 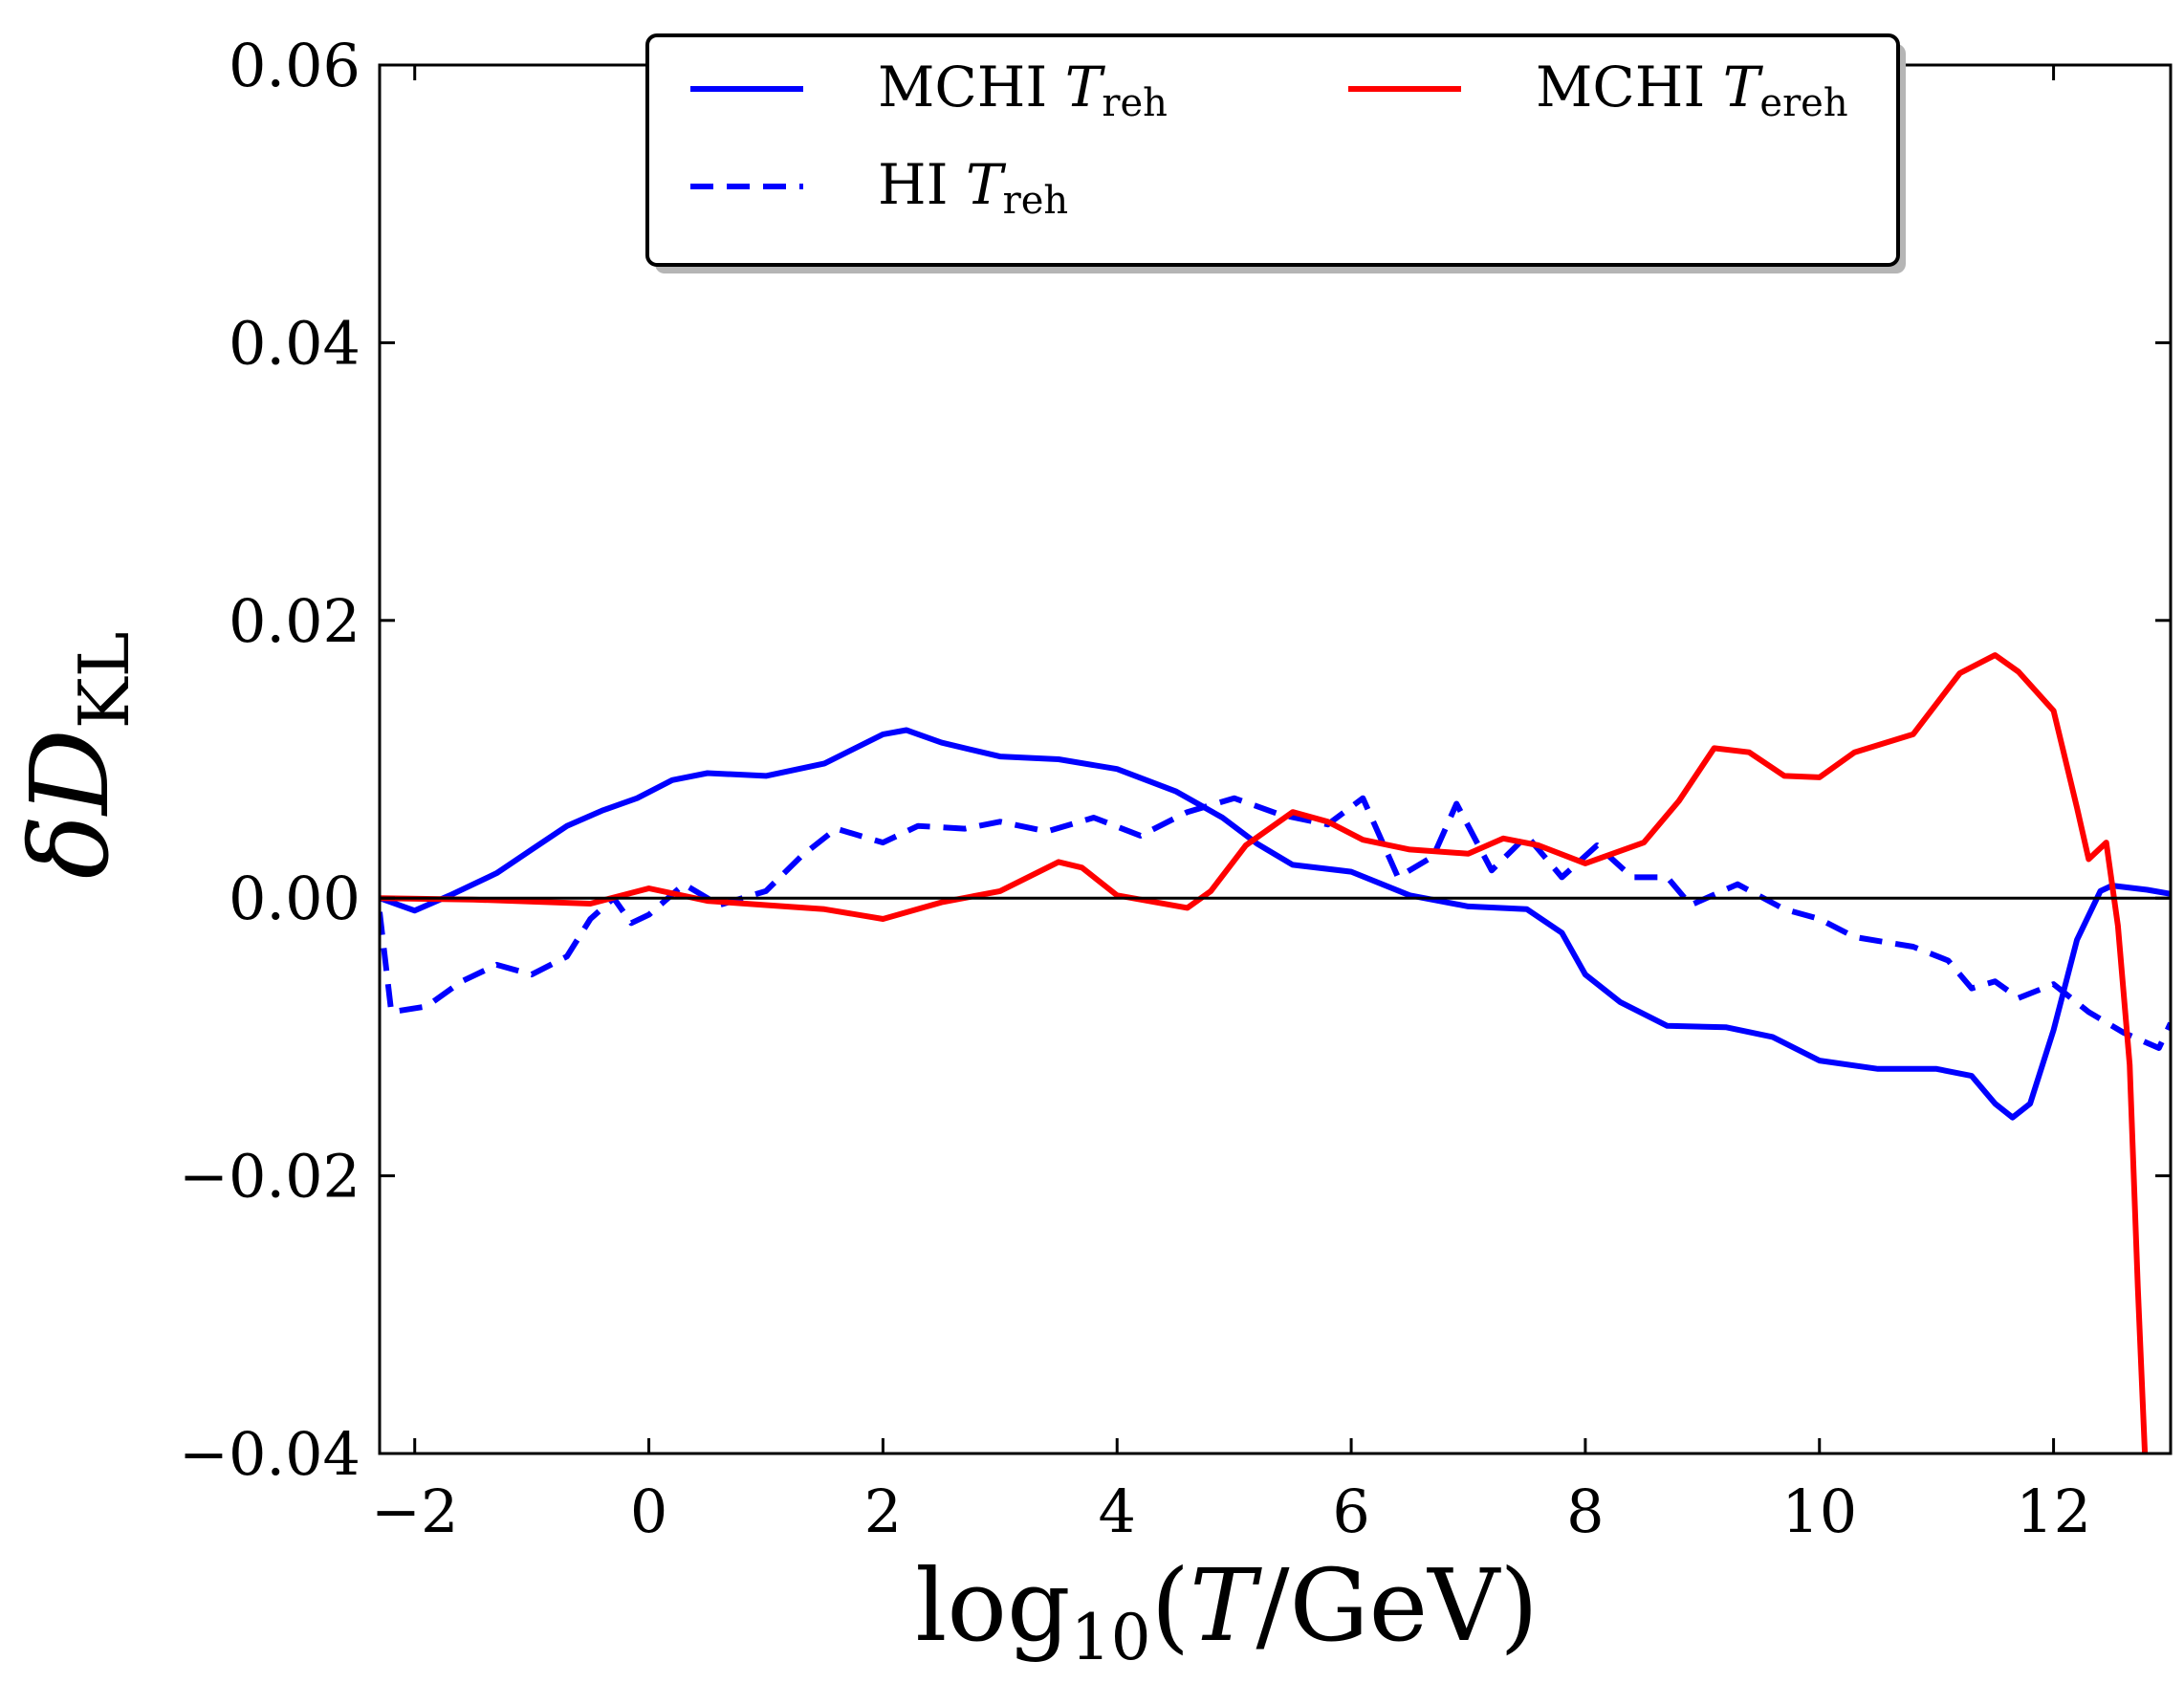 I want to click on x-tick-label: −2, so click(x=414, y=1511).